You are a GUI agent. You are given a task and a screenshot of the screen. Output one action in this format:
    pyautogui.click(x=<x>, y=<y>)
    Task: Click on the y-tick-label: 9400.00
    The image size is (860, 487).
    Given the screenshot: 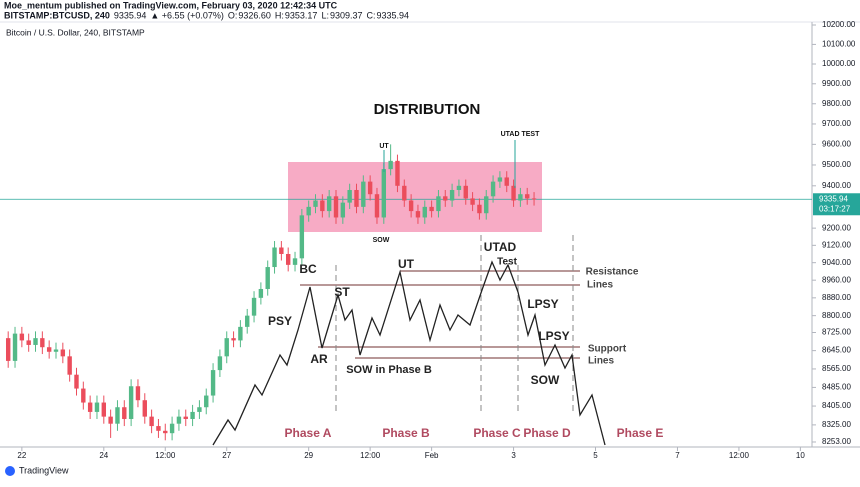 What is the action you would take?
    pyautogui.click(x=836, y=185)
    